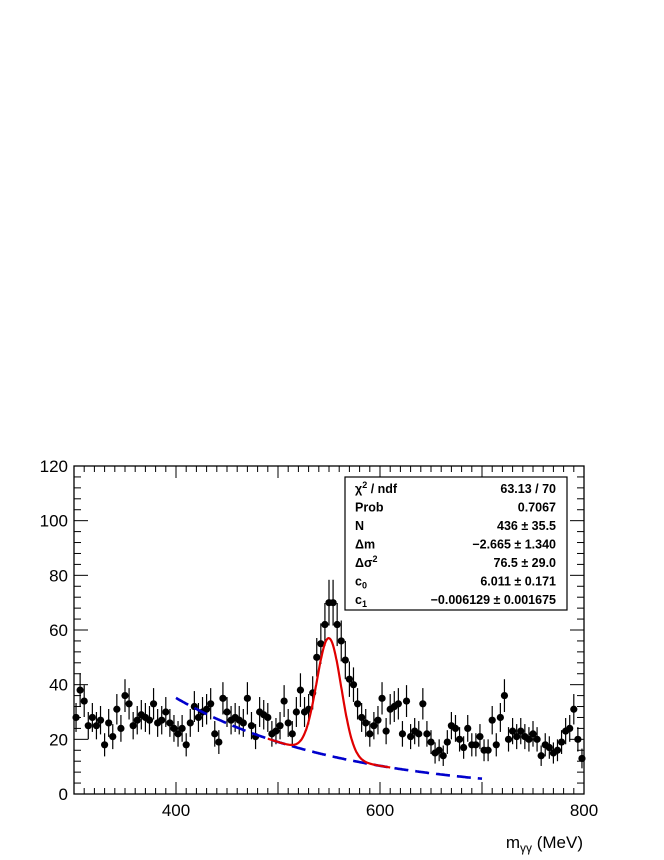 The image size is (664, 860). Describe the element at coordinates (544, 844) in the screenshot. I see `x-axis-title: mγγ (MeV)` at that location.